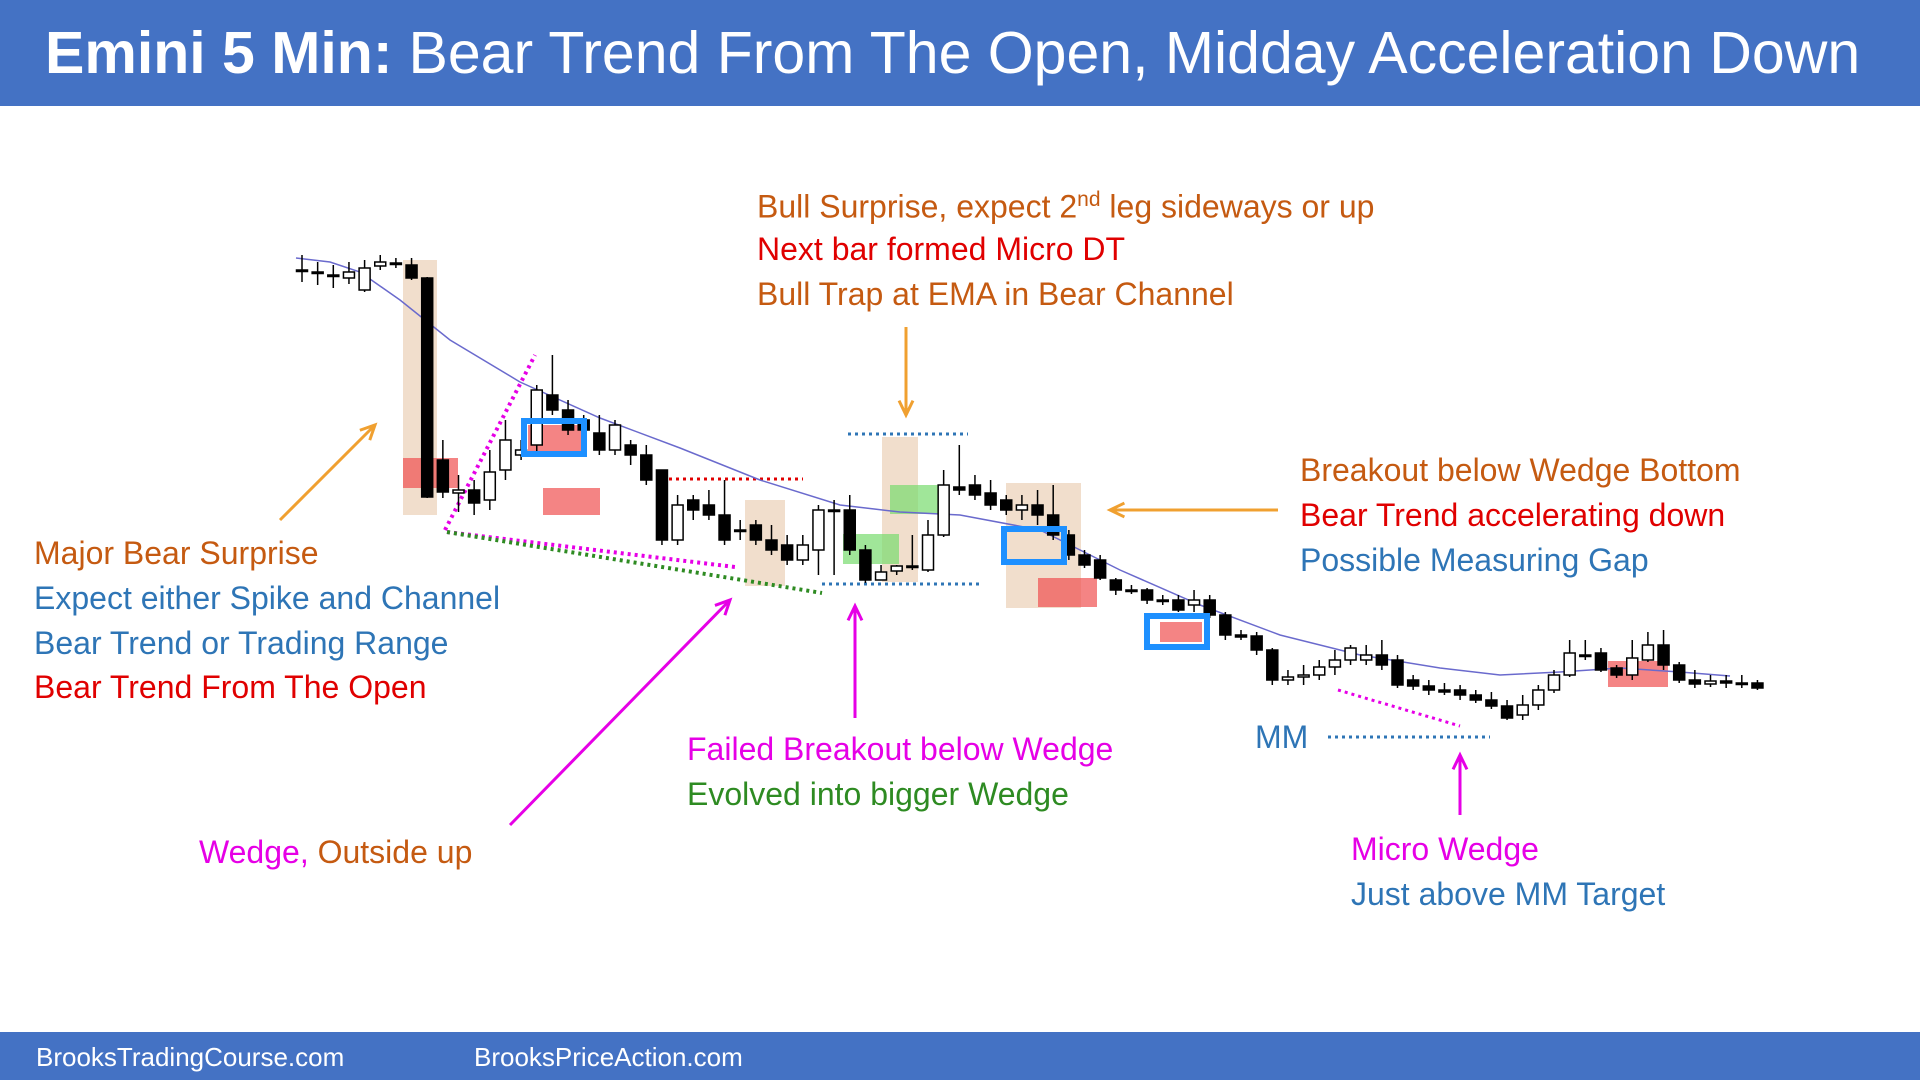 The height and width of the screenshot is (1080, 1920). Describe the element at coordinates (327, 472) in the screenshot. I see `arrow-major-surprise` at that location.